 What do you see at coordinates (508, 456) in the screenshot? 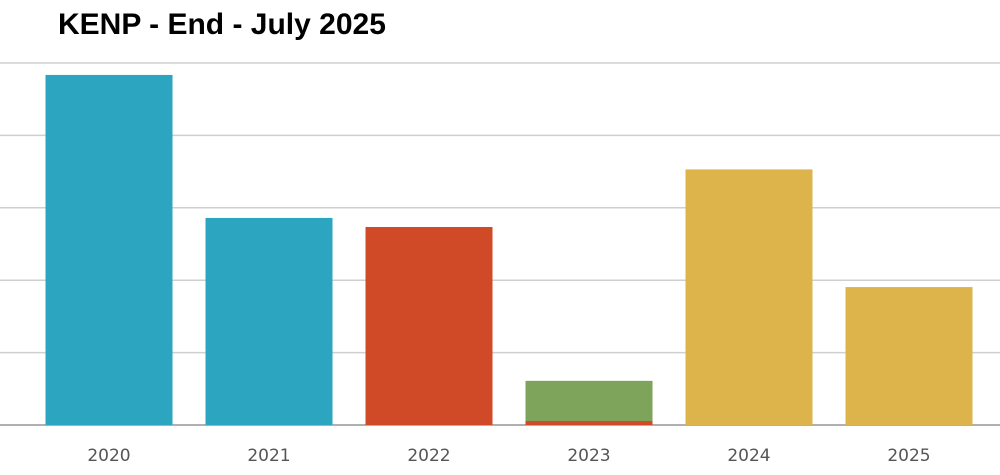
I see `x-tick-labels: 2020 2021 2022 2023 2024 2025` at bounding box center [508, 456].